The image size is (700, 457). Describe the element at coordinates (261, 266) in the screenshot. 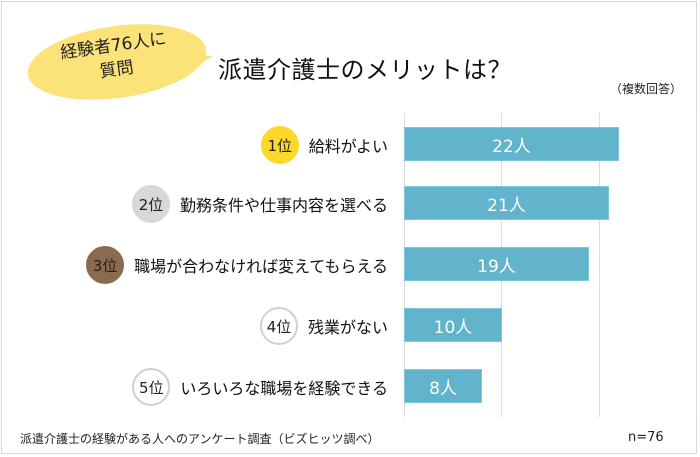

I see `category-label: 職場が合わなければ変えてもらえる` at that location.